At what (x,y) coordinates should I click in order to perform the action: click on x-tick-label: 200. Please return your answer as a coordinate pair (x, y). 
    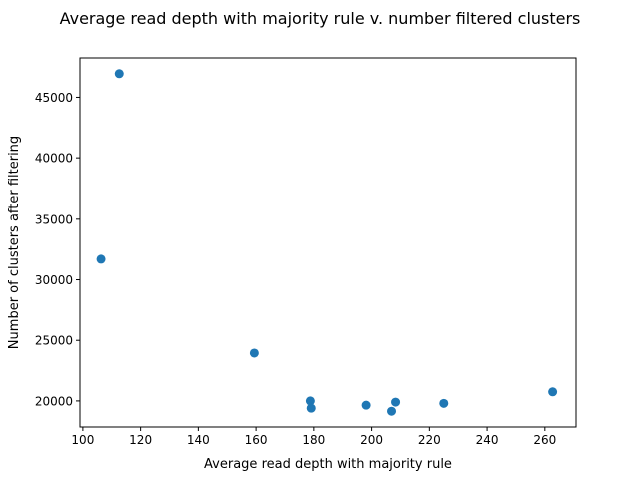
    Looking at the image, I should click on (371, 440).